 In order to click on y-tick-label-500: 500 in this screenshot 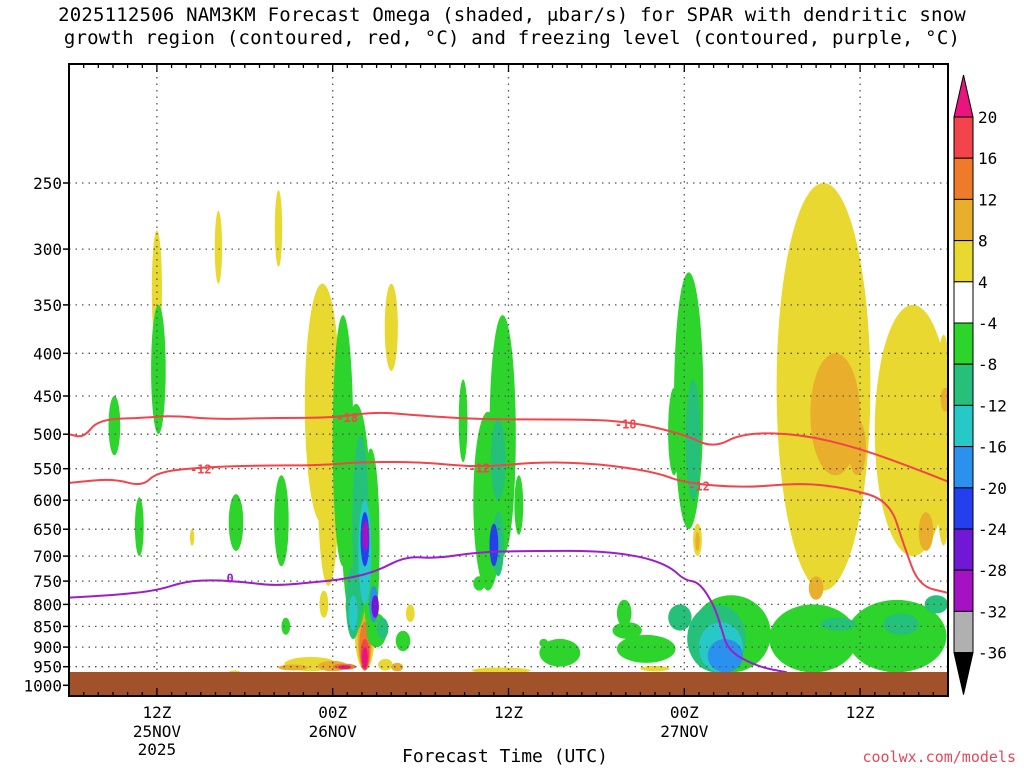, I will do `click(47, 434)`.